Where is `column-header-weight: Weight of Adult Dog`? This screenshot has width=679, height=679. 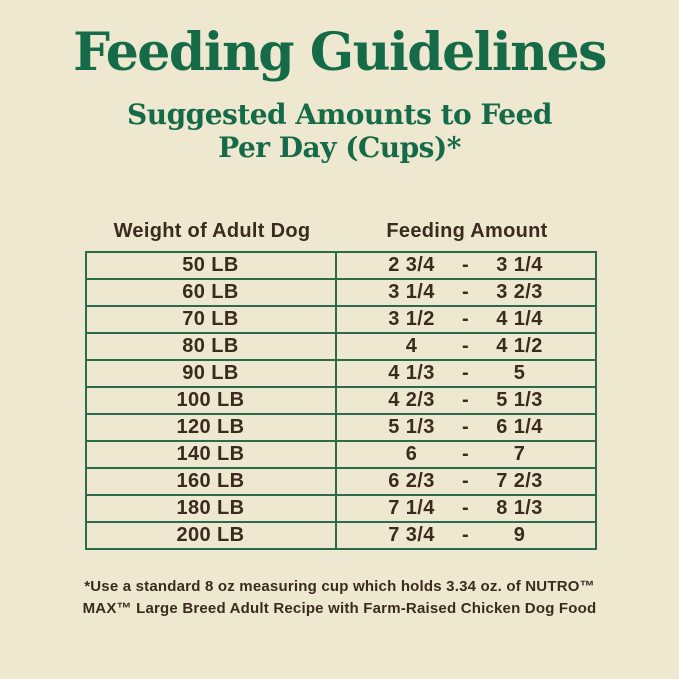
column-header-weight: Weight of Adult Dog is located at coordinates (212, 231).